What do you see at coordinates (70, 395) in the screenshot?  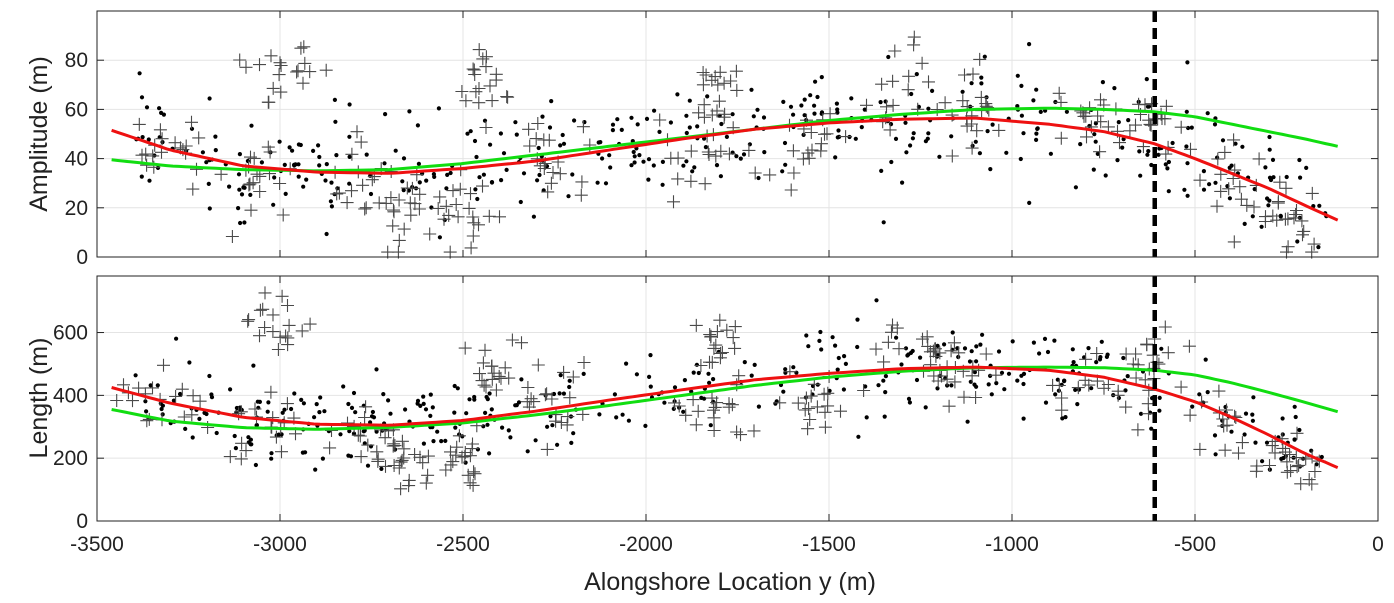 I see `y-tick-label: 400` at bounding box center [70, 395].